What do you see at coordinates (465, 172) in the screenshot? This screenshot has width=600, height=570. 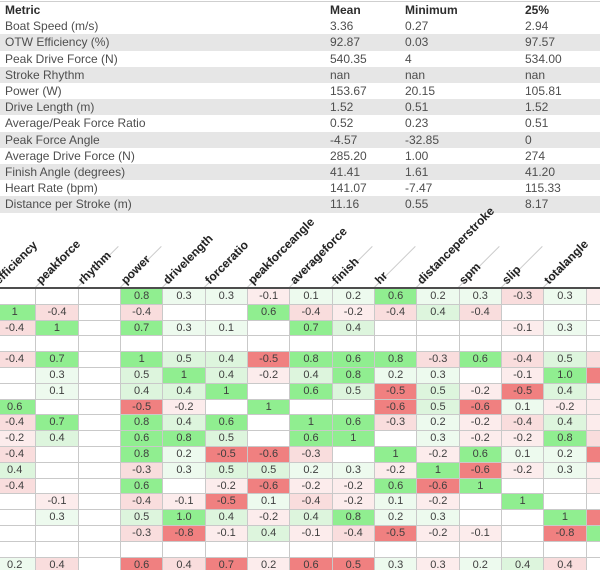 I see `value-cell: 1.61` at bounding box center [465, 172].